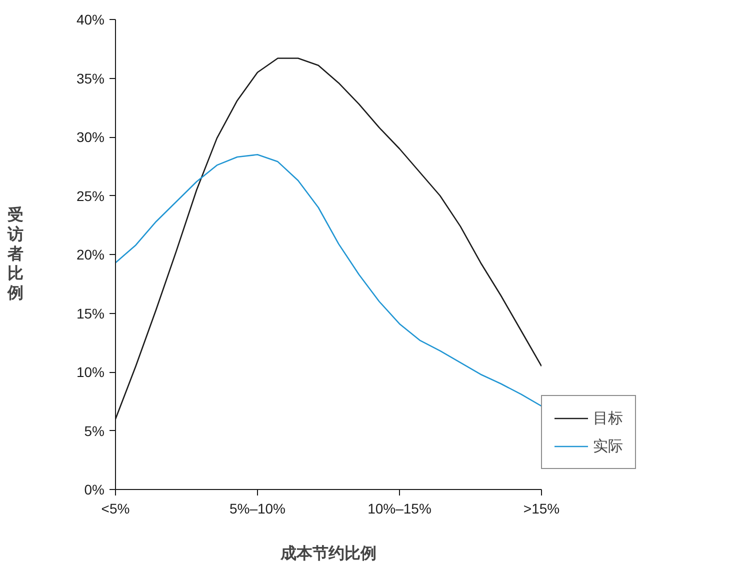 This screenshot has width=729, height=570. Describe the element at coordinates (608, 418) in the screenshot. I see `legend-label: 目标` at that location.